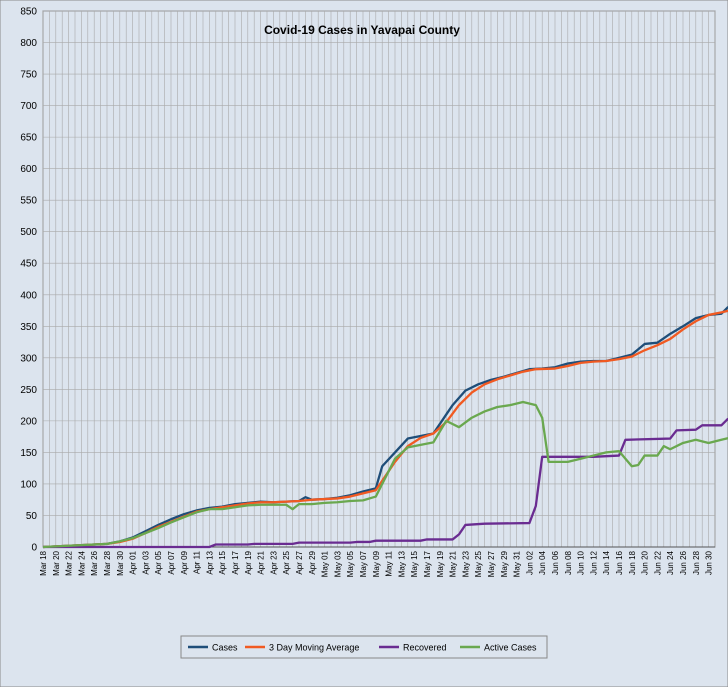 This screenshot has width=728, height=687. What do you see at coordinates (225, 648) in the screenshot?
I see `legend-label-cases: Cases` at bounding box center [225, 648].